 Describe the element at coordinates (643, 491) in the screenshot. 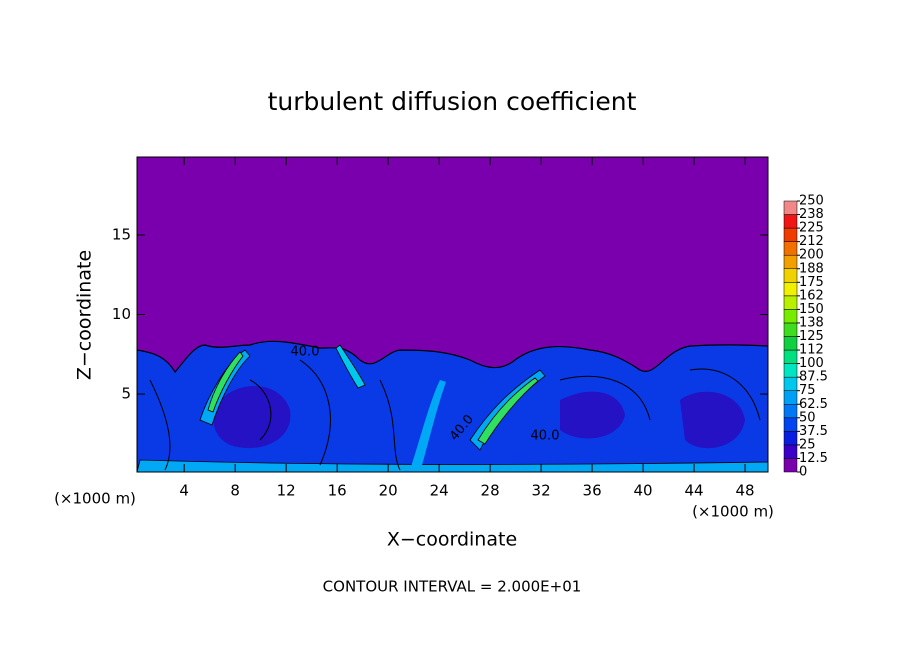

I see `x-tick-label: 40` at that location.